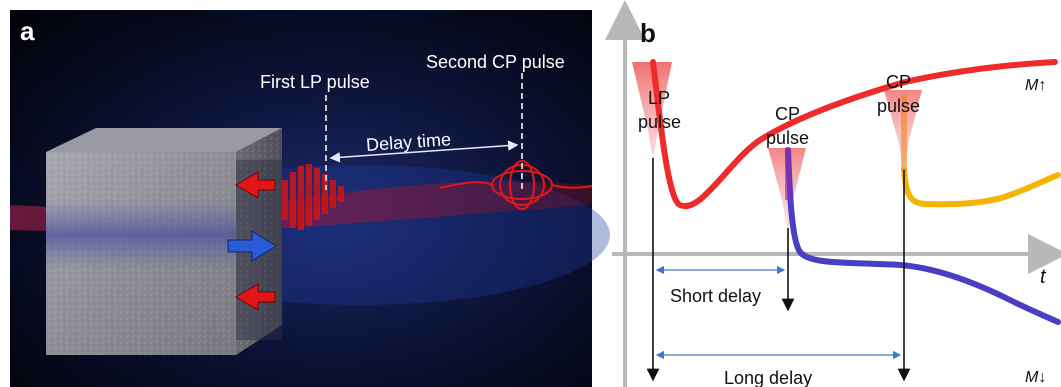  I want to click on panel-a-label: a, so click(27, 31).